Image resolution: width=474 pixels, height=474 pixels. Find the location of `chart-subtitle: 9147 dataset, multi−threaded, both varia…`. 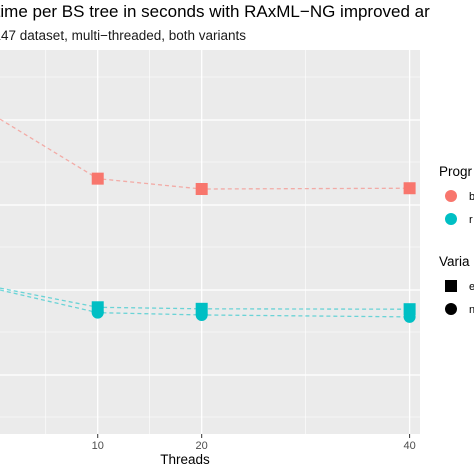

chart-subtitle: 9147 dataset, multi−threaded, both varia… is located at coordinates (123, 35).